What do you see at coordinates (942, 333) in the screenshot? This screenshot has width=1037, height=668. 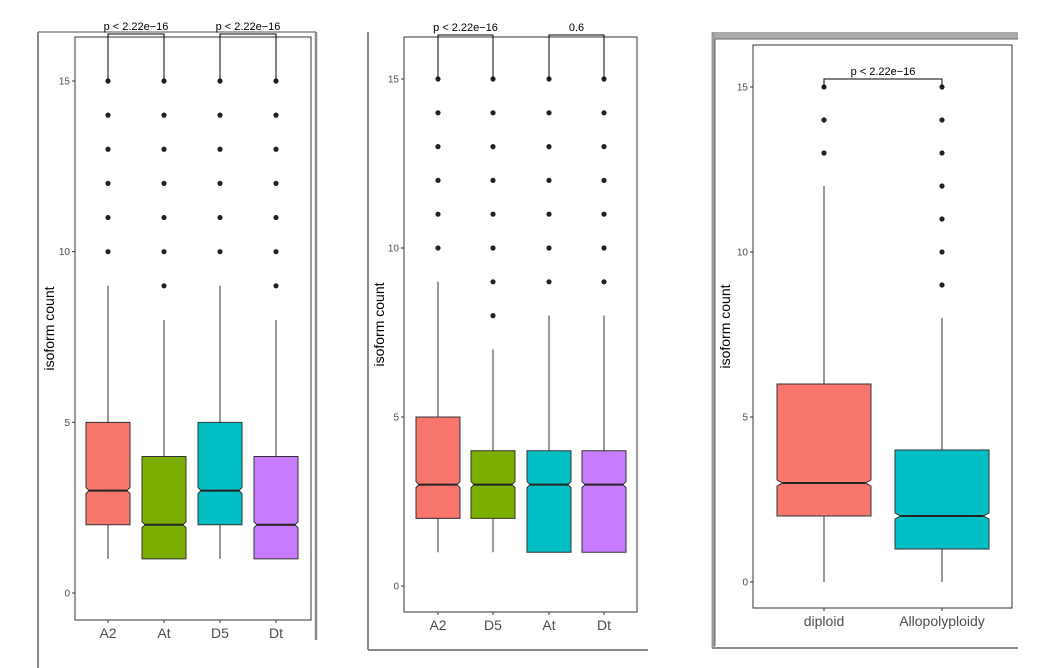 I see `box-Allopolyploidy` at bounding box center [942, 333].